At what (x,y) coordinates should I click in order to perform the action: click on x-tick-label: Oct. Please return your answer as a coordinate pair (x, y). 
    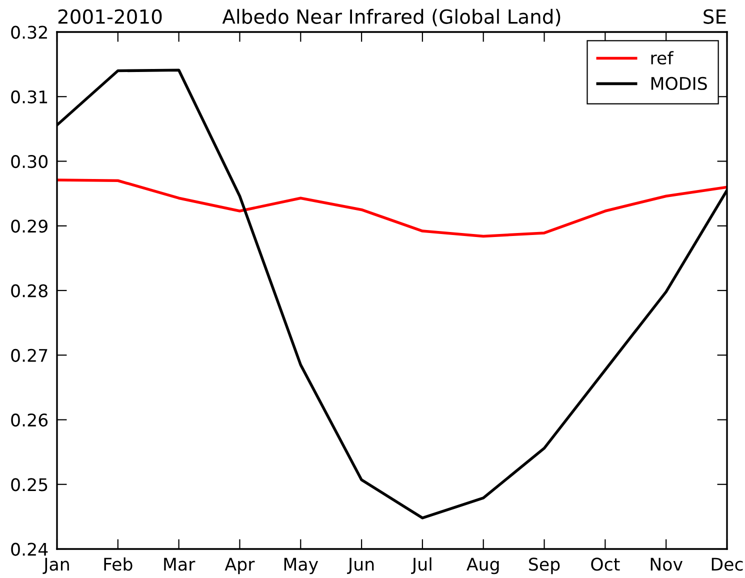
    Looking at the image, I should click on (605, 564).